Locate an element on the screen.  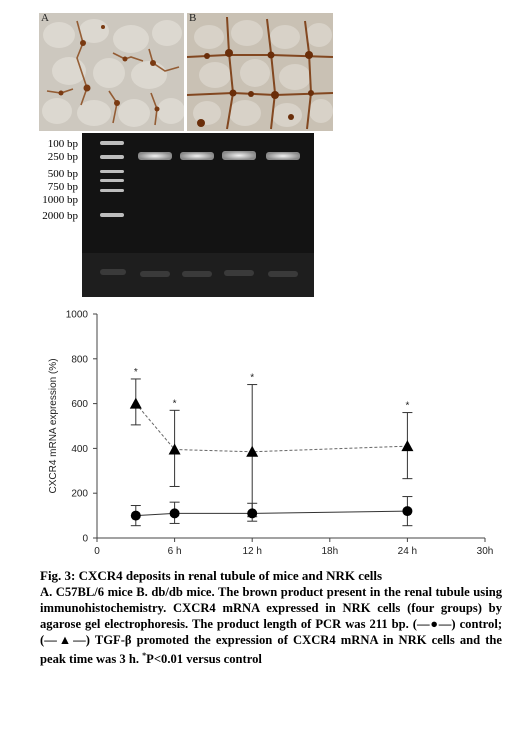
caption-body-2: ) control; ( is located at coordinates (271, 632).